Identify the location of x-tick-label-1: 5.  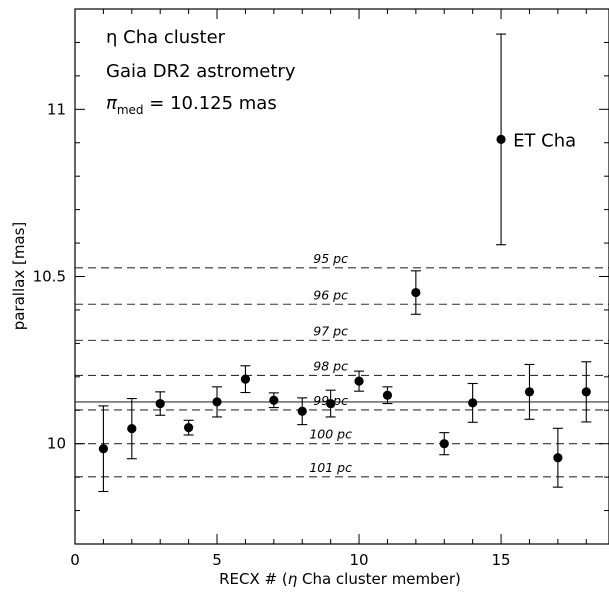
(217, 560).